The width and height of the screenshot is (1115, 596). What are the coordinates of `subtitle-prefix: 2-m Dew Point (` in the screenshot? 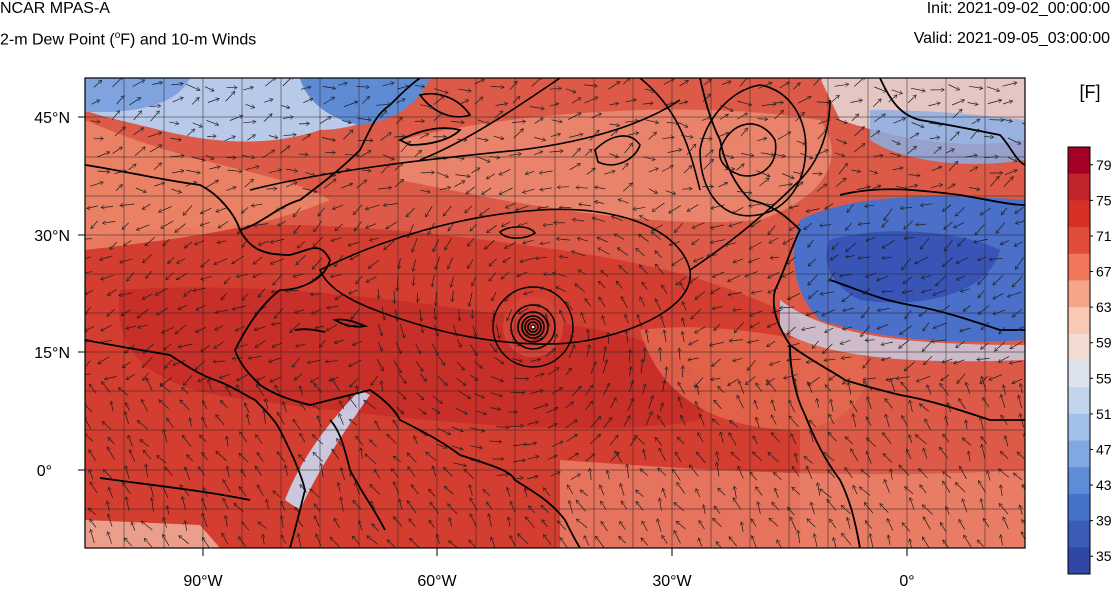 It's located at (57, 40).